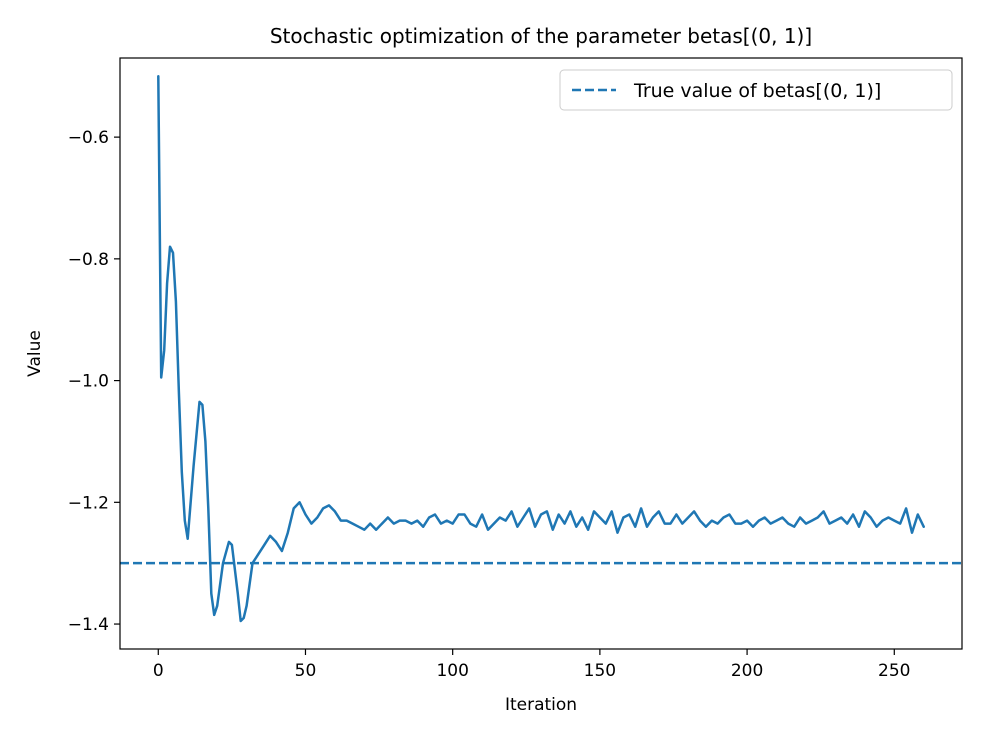 The image size is (986, 744). I want to click on legend-box, so click(756, 90).